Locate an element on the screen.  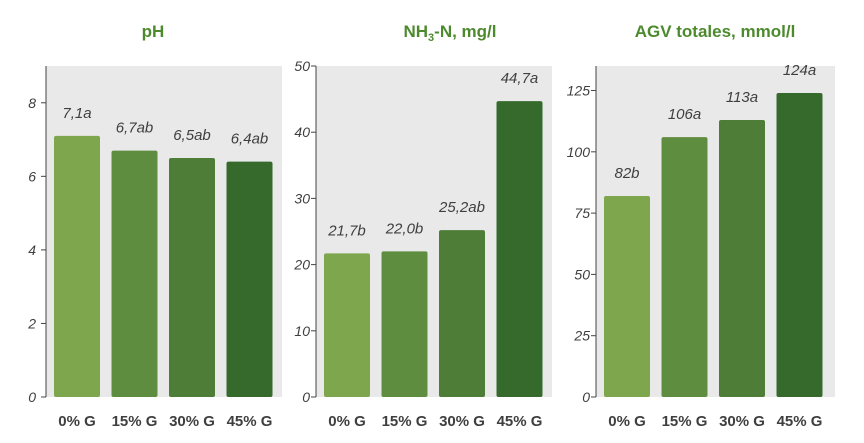
data-label: 7,1a is located at coordinates (76, 113).